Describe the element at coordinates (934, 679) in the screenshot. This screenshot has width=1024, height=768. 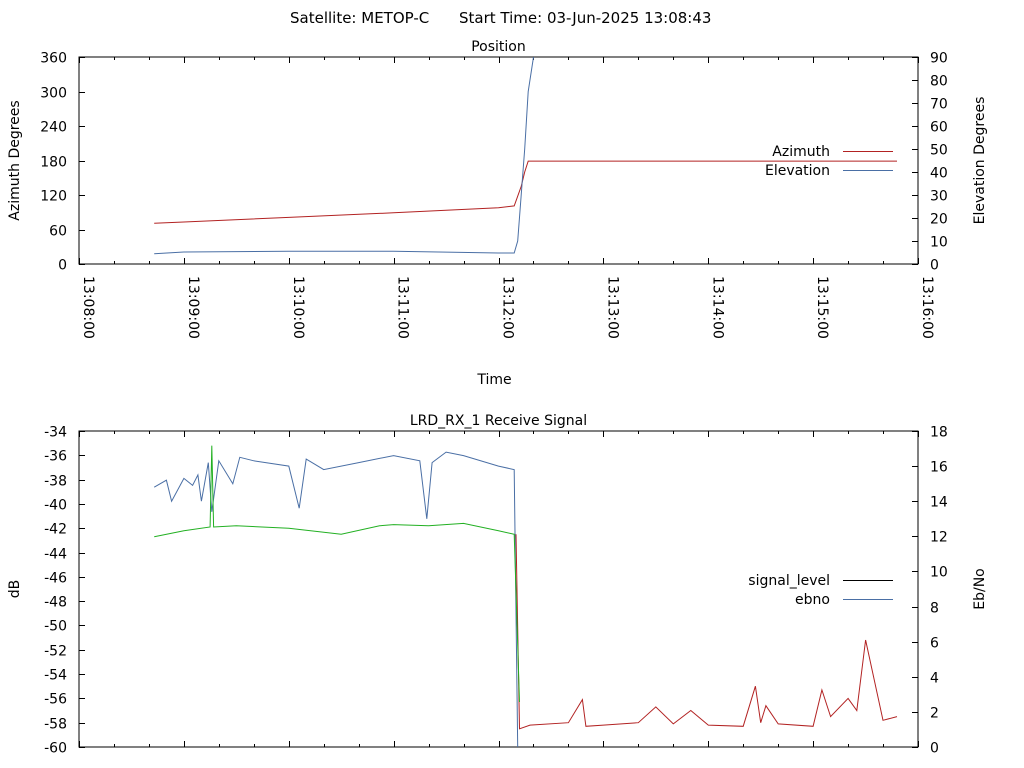
I see `y2-tick-label: 4` at that location.